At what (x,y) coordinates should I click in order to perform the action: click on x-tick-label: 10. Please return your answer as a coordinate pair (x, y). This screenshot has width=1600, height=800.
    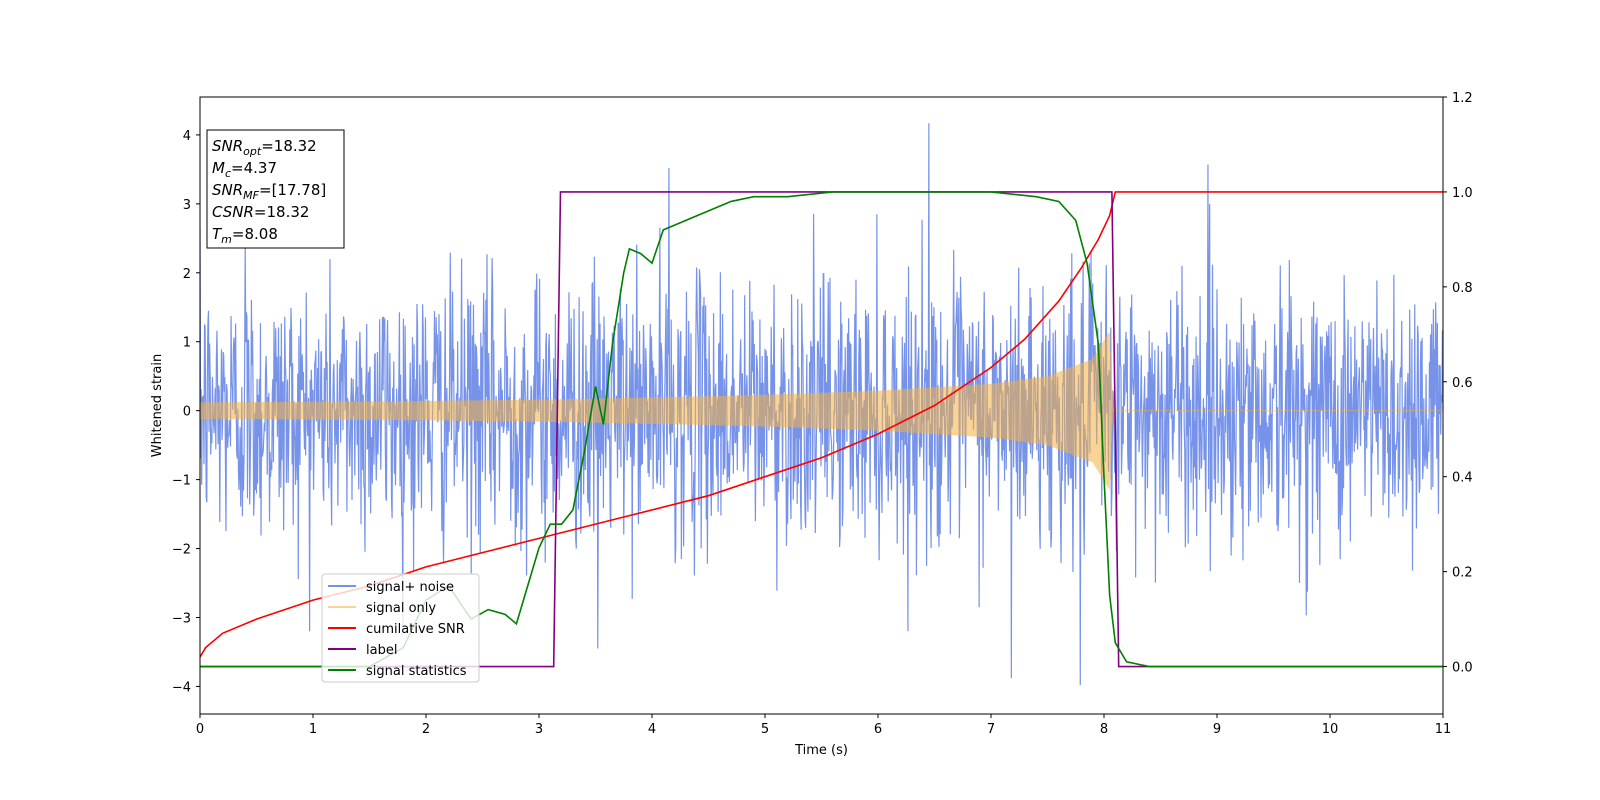
    Looking at the image, I should click on (1330, 729).